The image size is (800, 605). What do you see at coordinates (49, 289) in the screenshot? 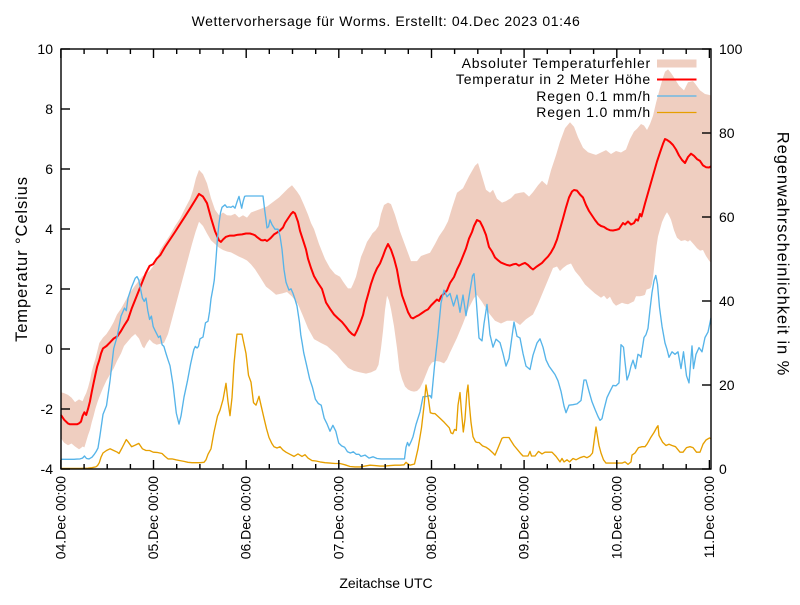
I see `svg-text: 2` at bounding box center [49, 289].